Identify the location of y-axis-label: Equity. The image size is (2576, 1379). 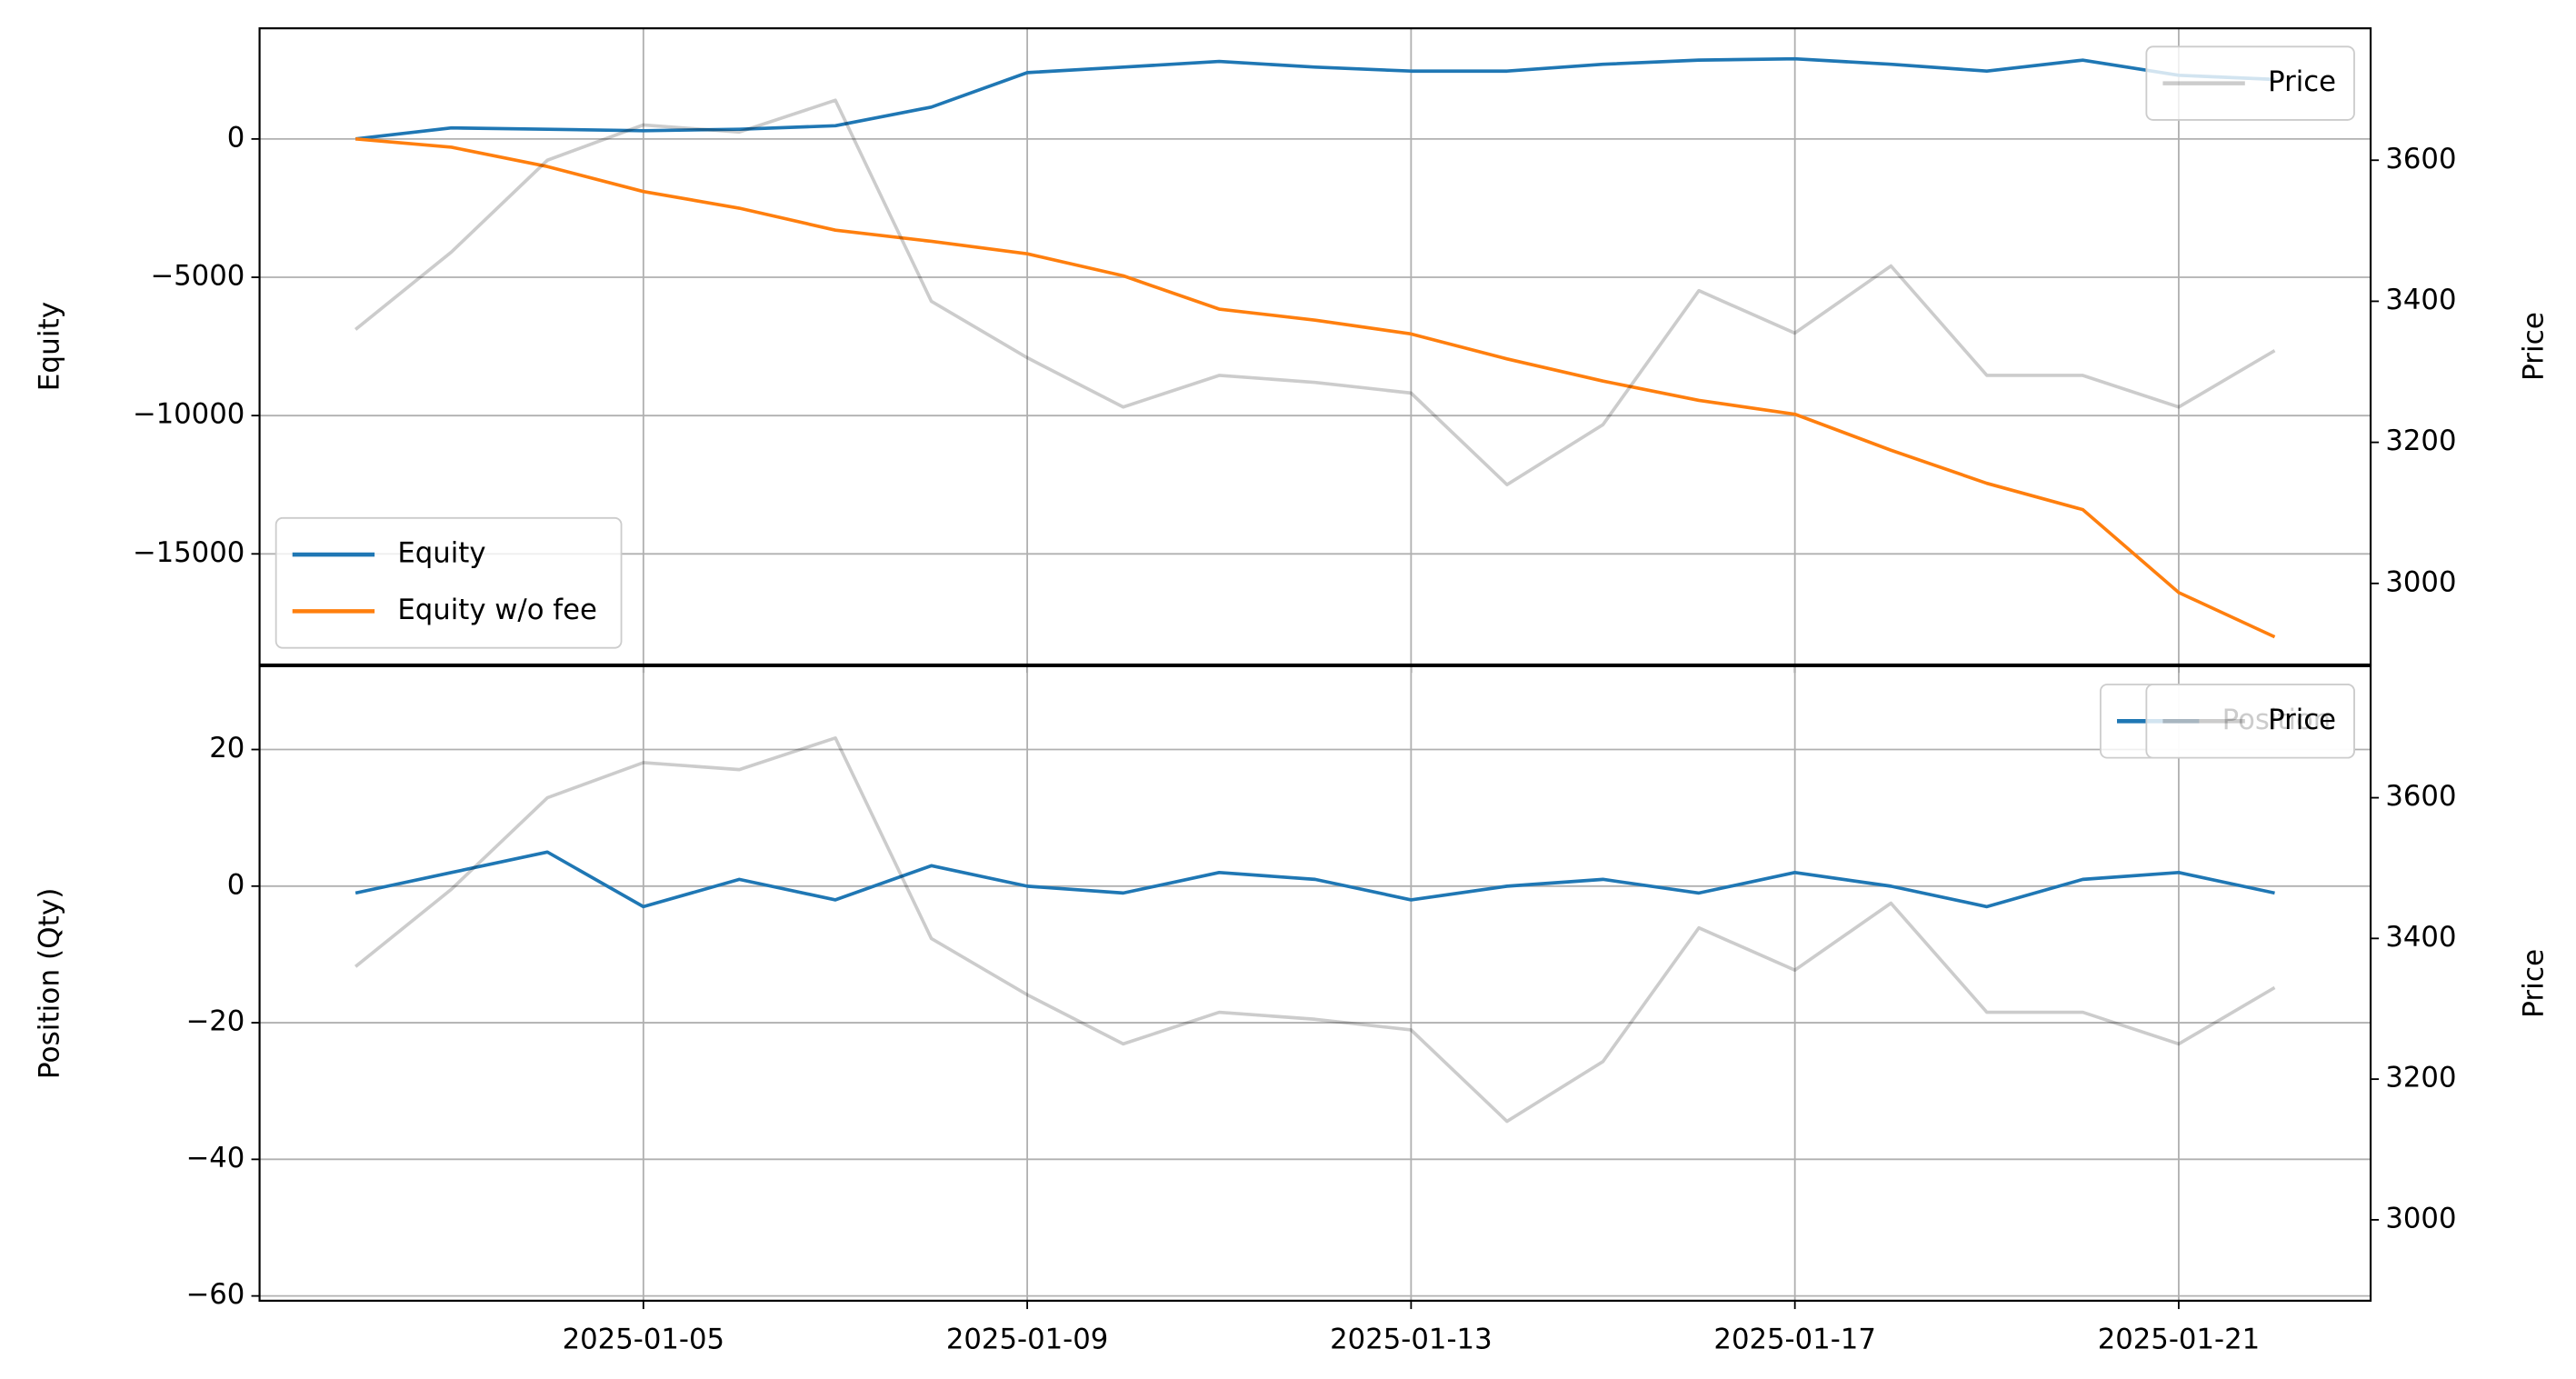
(50, 346).